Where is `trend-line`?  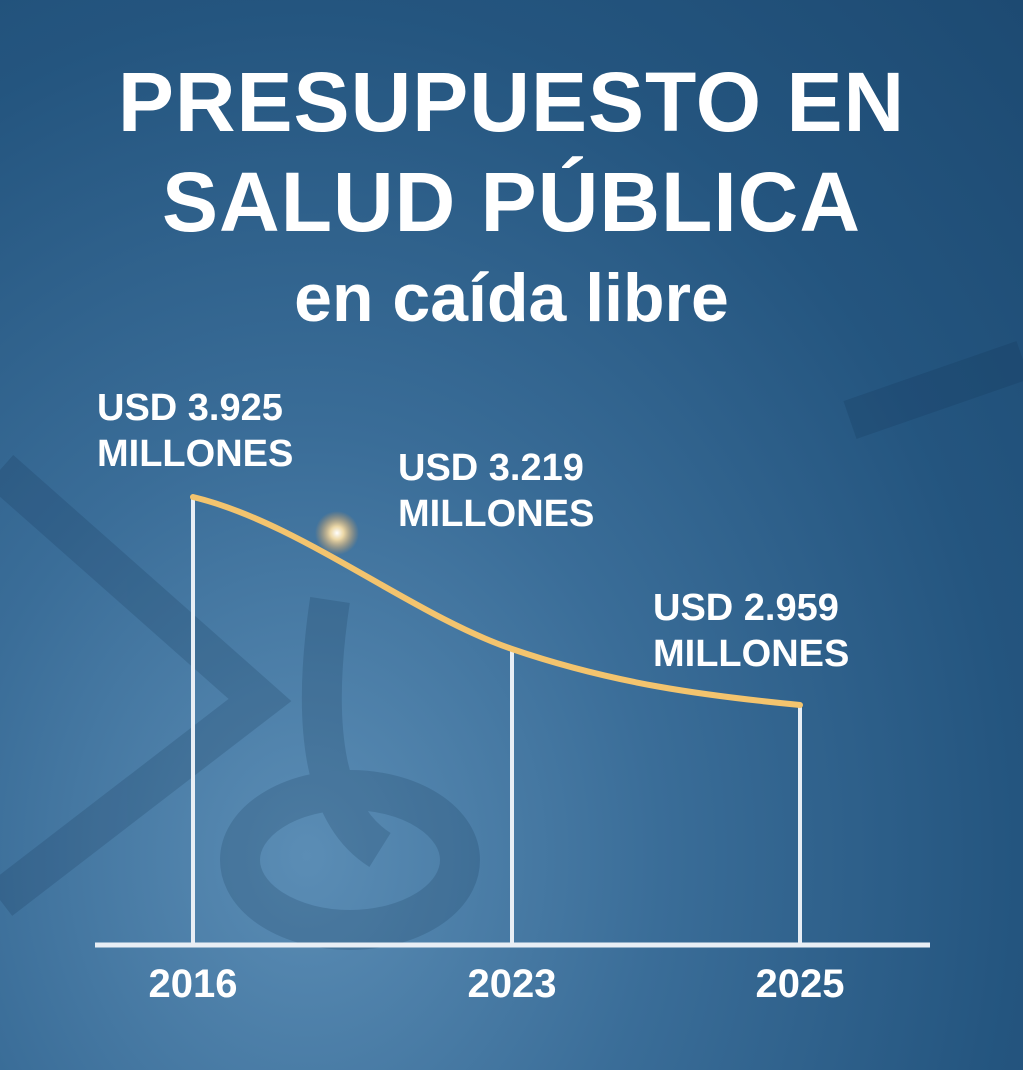
trend-line is located at coordinates (496, 601).